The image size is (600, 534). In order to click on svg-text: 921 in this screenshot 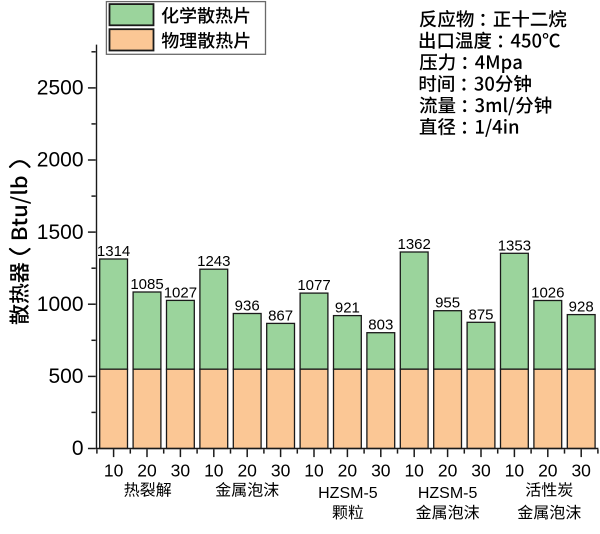, I will do `click(347, 308)`.